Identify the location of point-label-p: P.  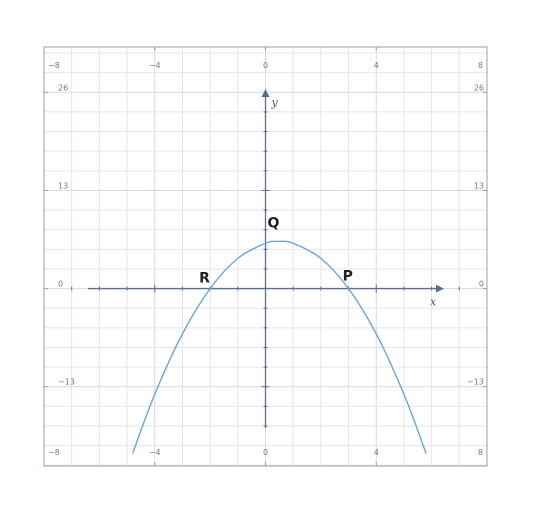
(348, 277).